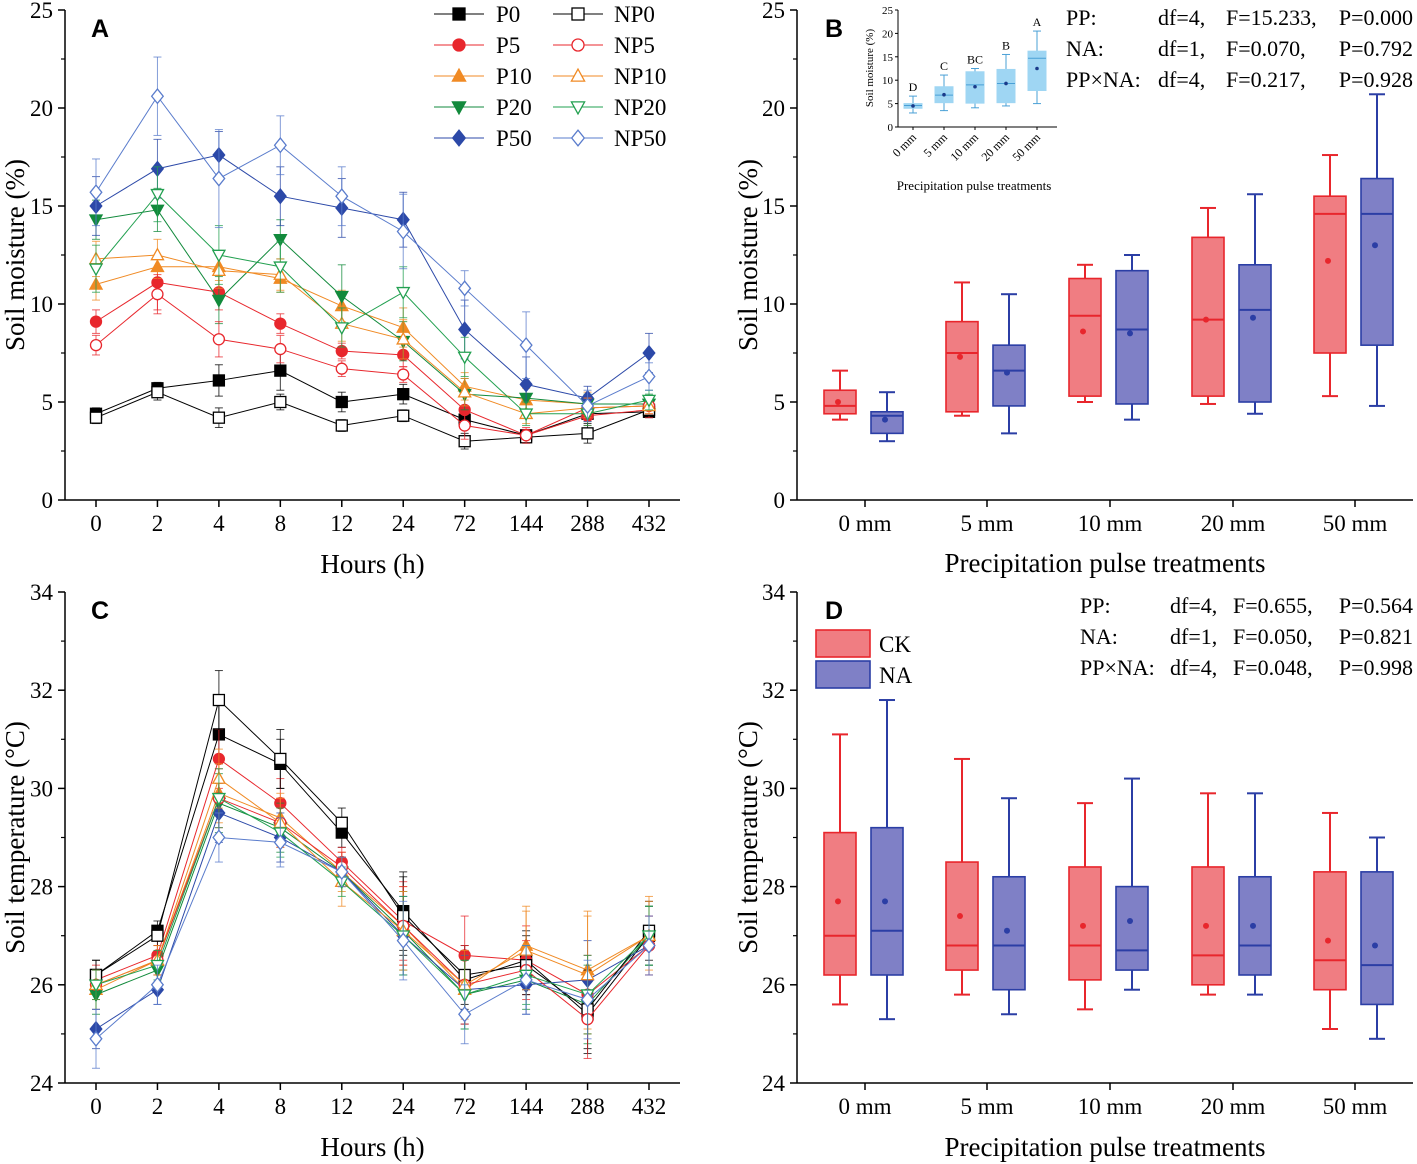 This screenshot has width=1417, height=1164. Describe the element at coordinates (773, 304) in the screenshot. I see `y-tick-label: 10` at that location.